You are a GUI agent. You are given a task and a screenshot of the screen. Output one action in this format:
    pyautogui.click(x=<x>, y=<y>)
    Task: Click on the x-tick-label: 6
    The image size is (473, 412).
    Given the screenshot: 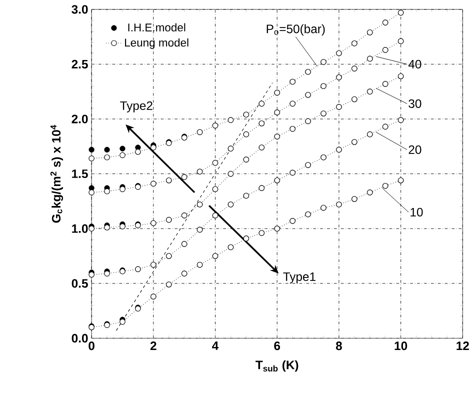 What is the action you would take?
    pyautogui.click(x=277, y=346)
    